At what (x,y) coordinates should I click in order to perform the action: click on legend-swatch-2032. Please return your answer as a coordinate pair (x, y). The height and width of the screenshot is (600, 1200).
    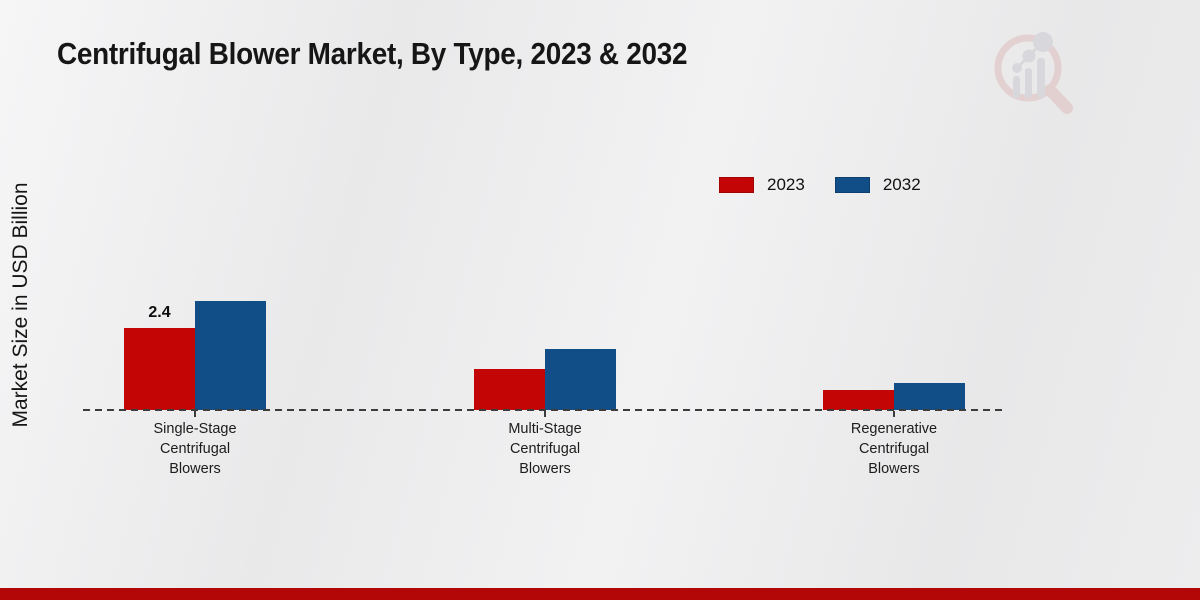
    Looking at the image, I should click on (852, 185).